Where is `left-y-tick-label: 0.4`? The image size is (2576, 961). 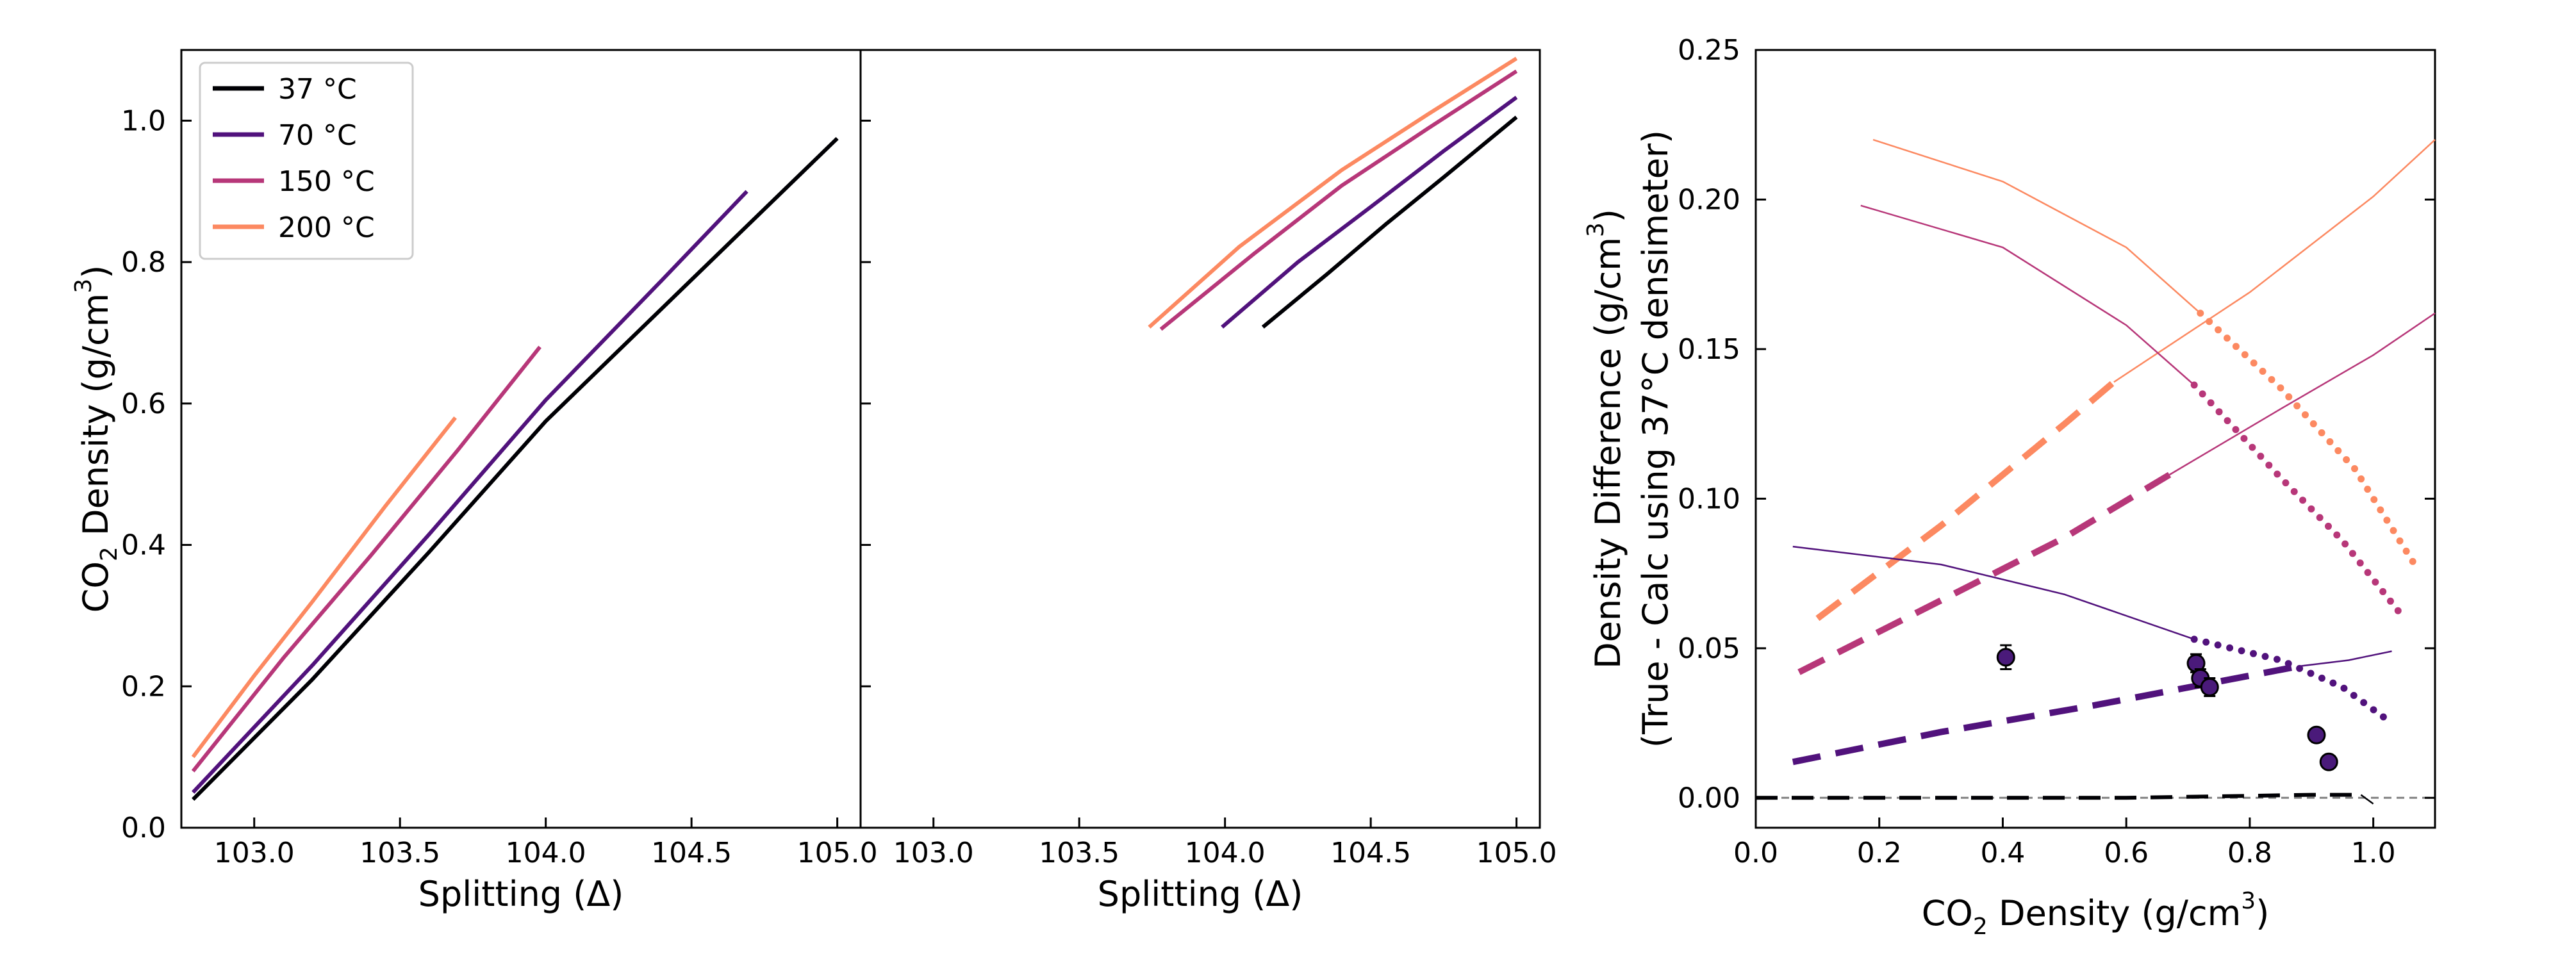 left-y-tick-label: 0.4 is located at coordinates (143, 545).